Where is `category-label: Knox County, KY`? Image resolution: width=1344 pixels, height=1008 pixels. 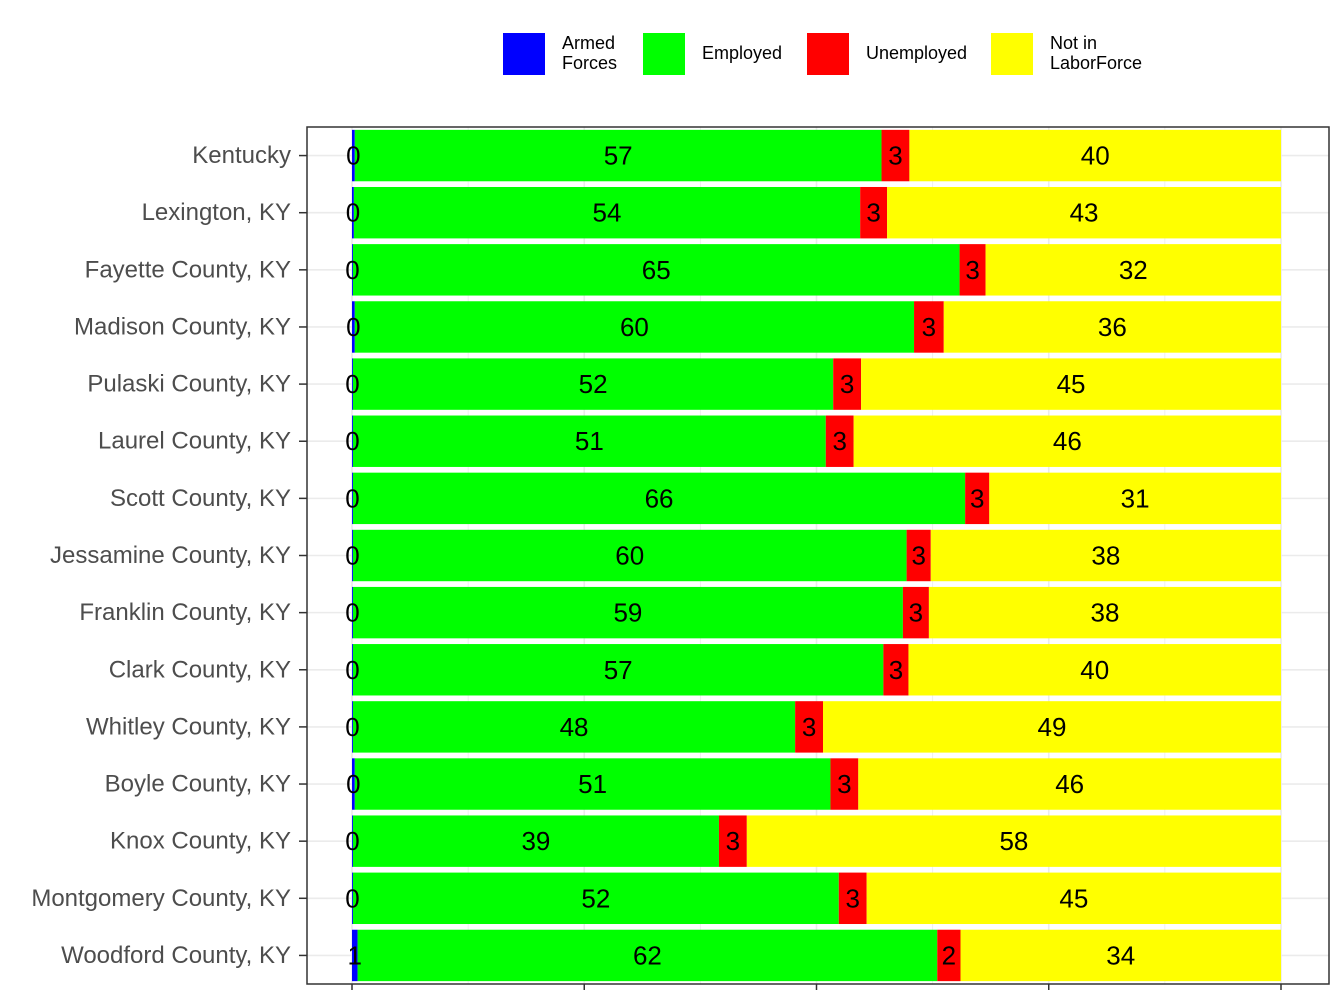
category-label: Knox County, KY is located at coordinates (200, 841).